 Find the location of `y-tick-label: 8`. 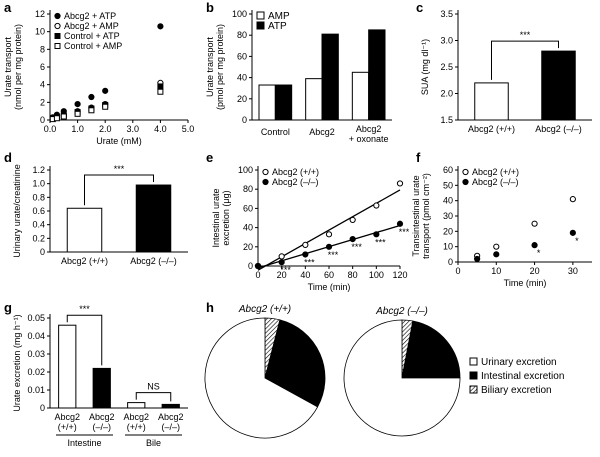

y-tick-label: 8 is located at coordinates (42, 49).